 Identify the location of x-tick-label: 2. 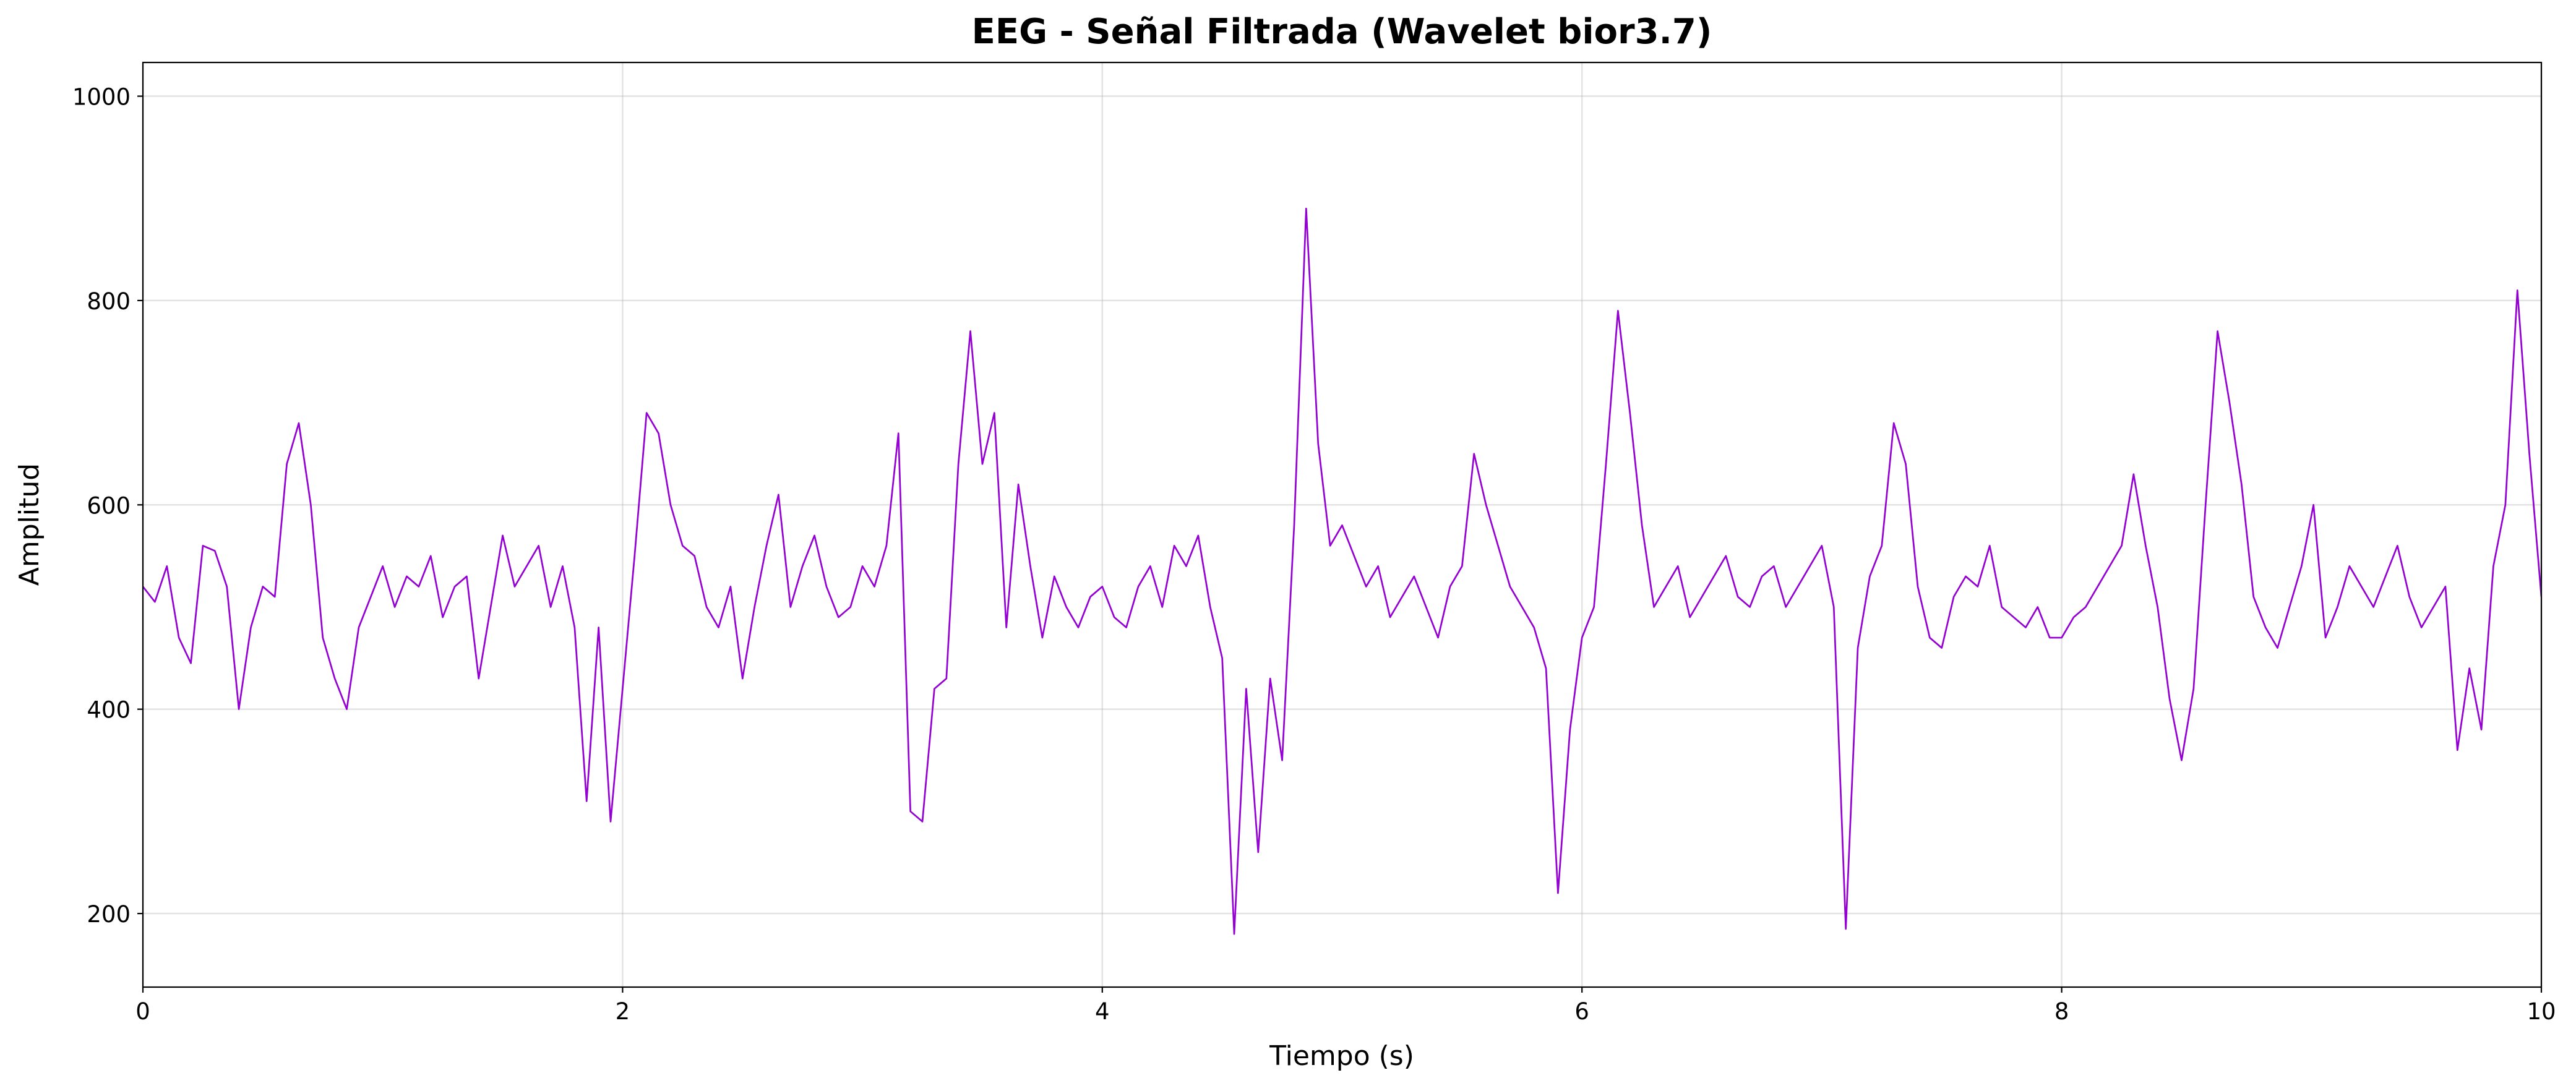
(623, 1012).